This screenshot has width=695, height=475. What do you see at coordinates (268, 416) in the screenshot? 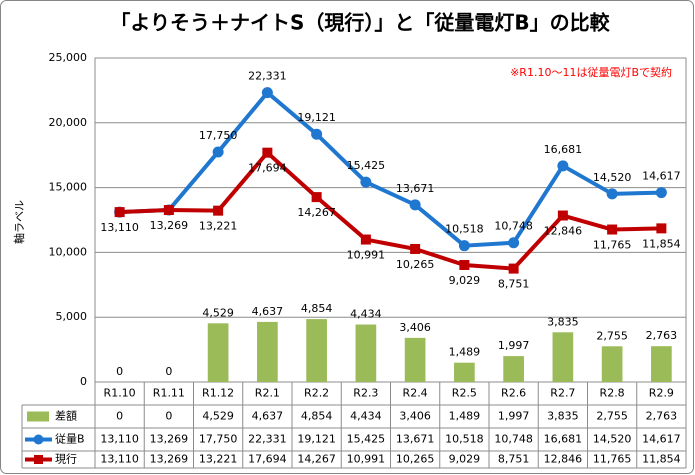
I see `table-cell: 4,637` at bounding box center [268, 416].